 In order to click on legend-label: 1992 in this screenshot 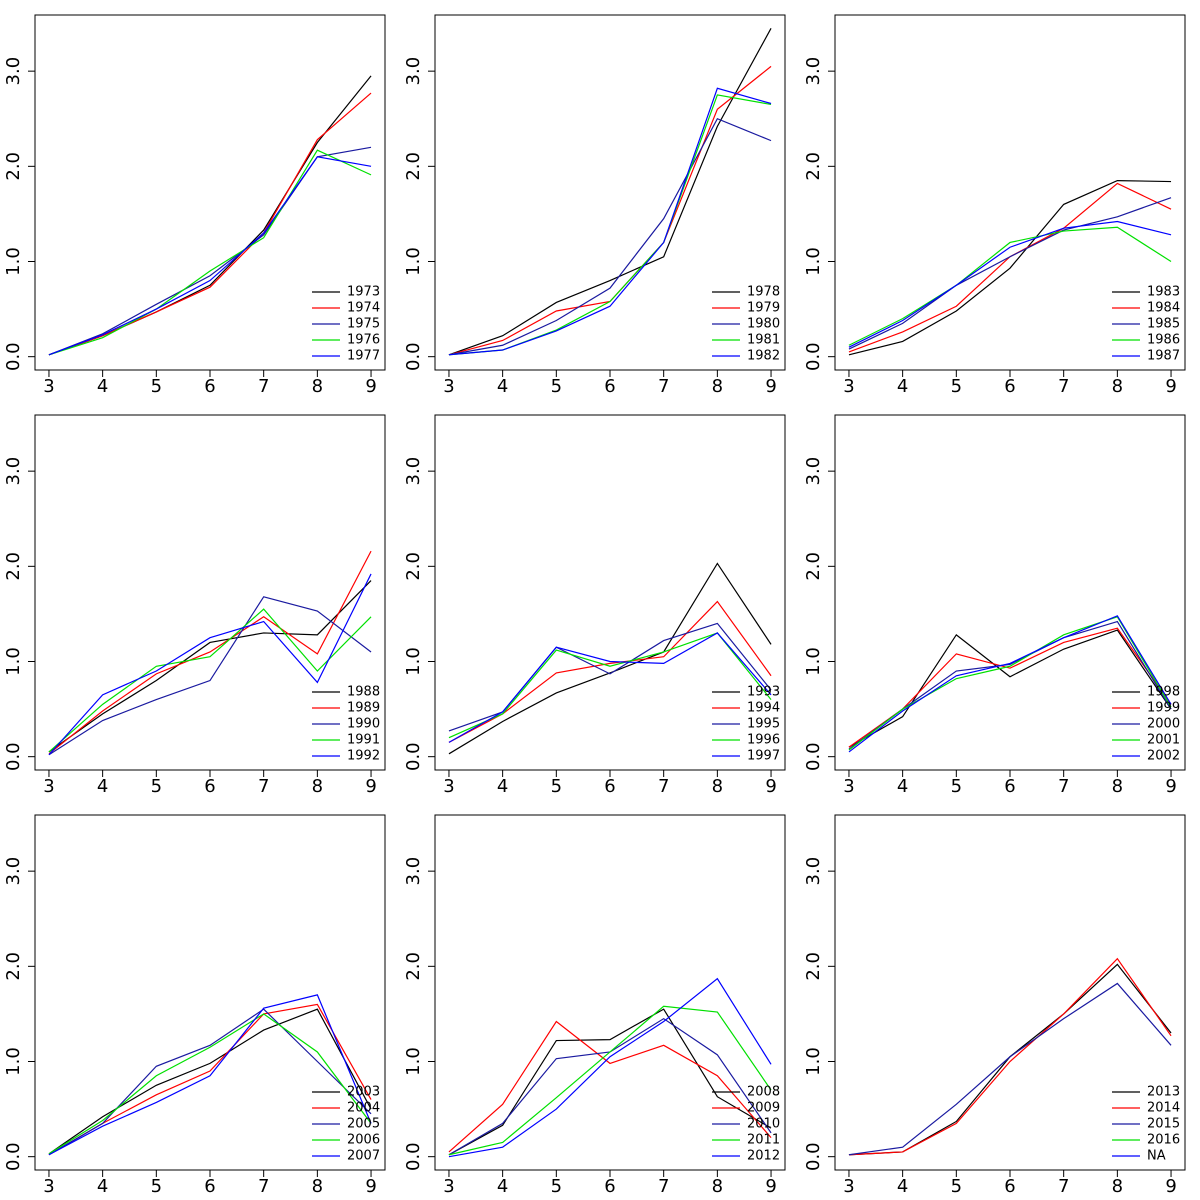, I will do `click(363, 756)`.